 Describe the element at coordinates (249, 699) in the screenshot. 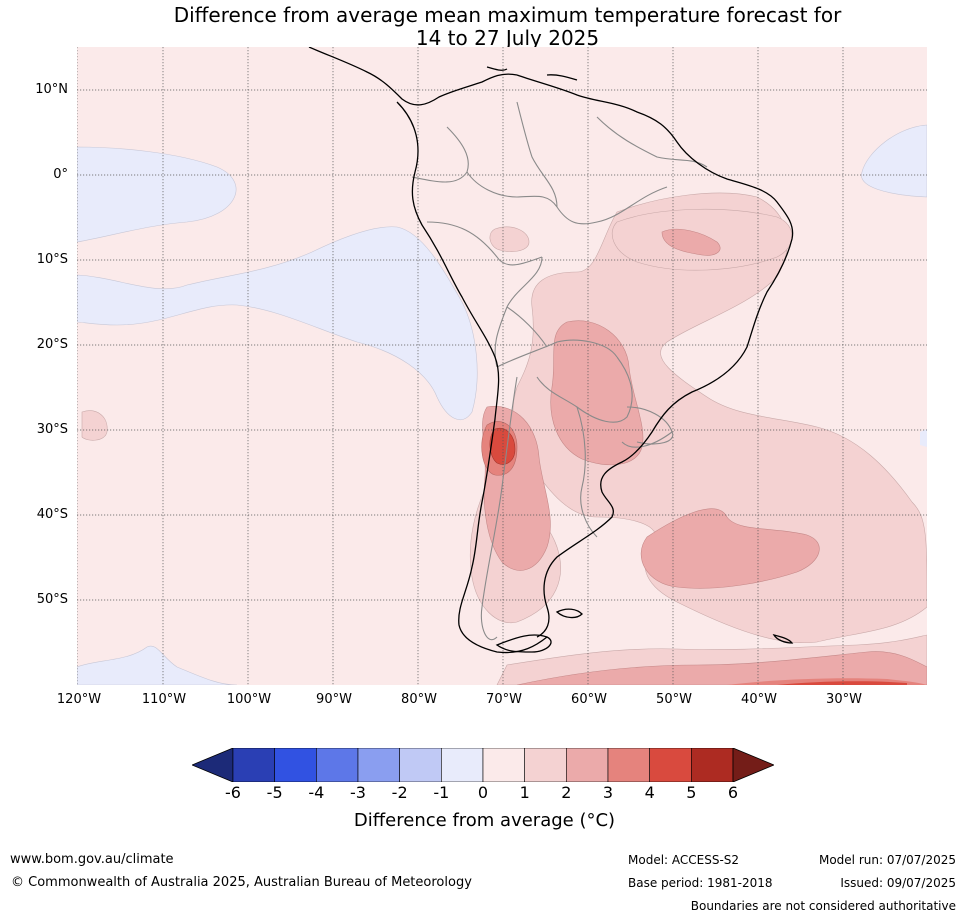

I see `lon-label-100w: 100°W` at that location.